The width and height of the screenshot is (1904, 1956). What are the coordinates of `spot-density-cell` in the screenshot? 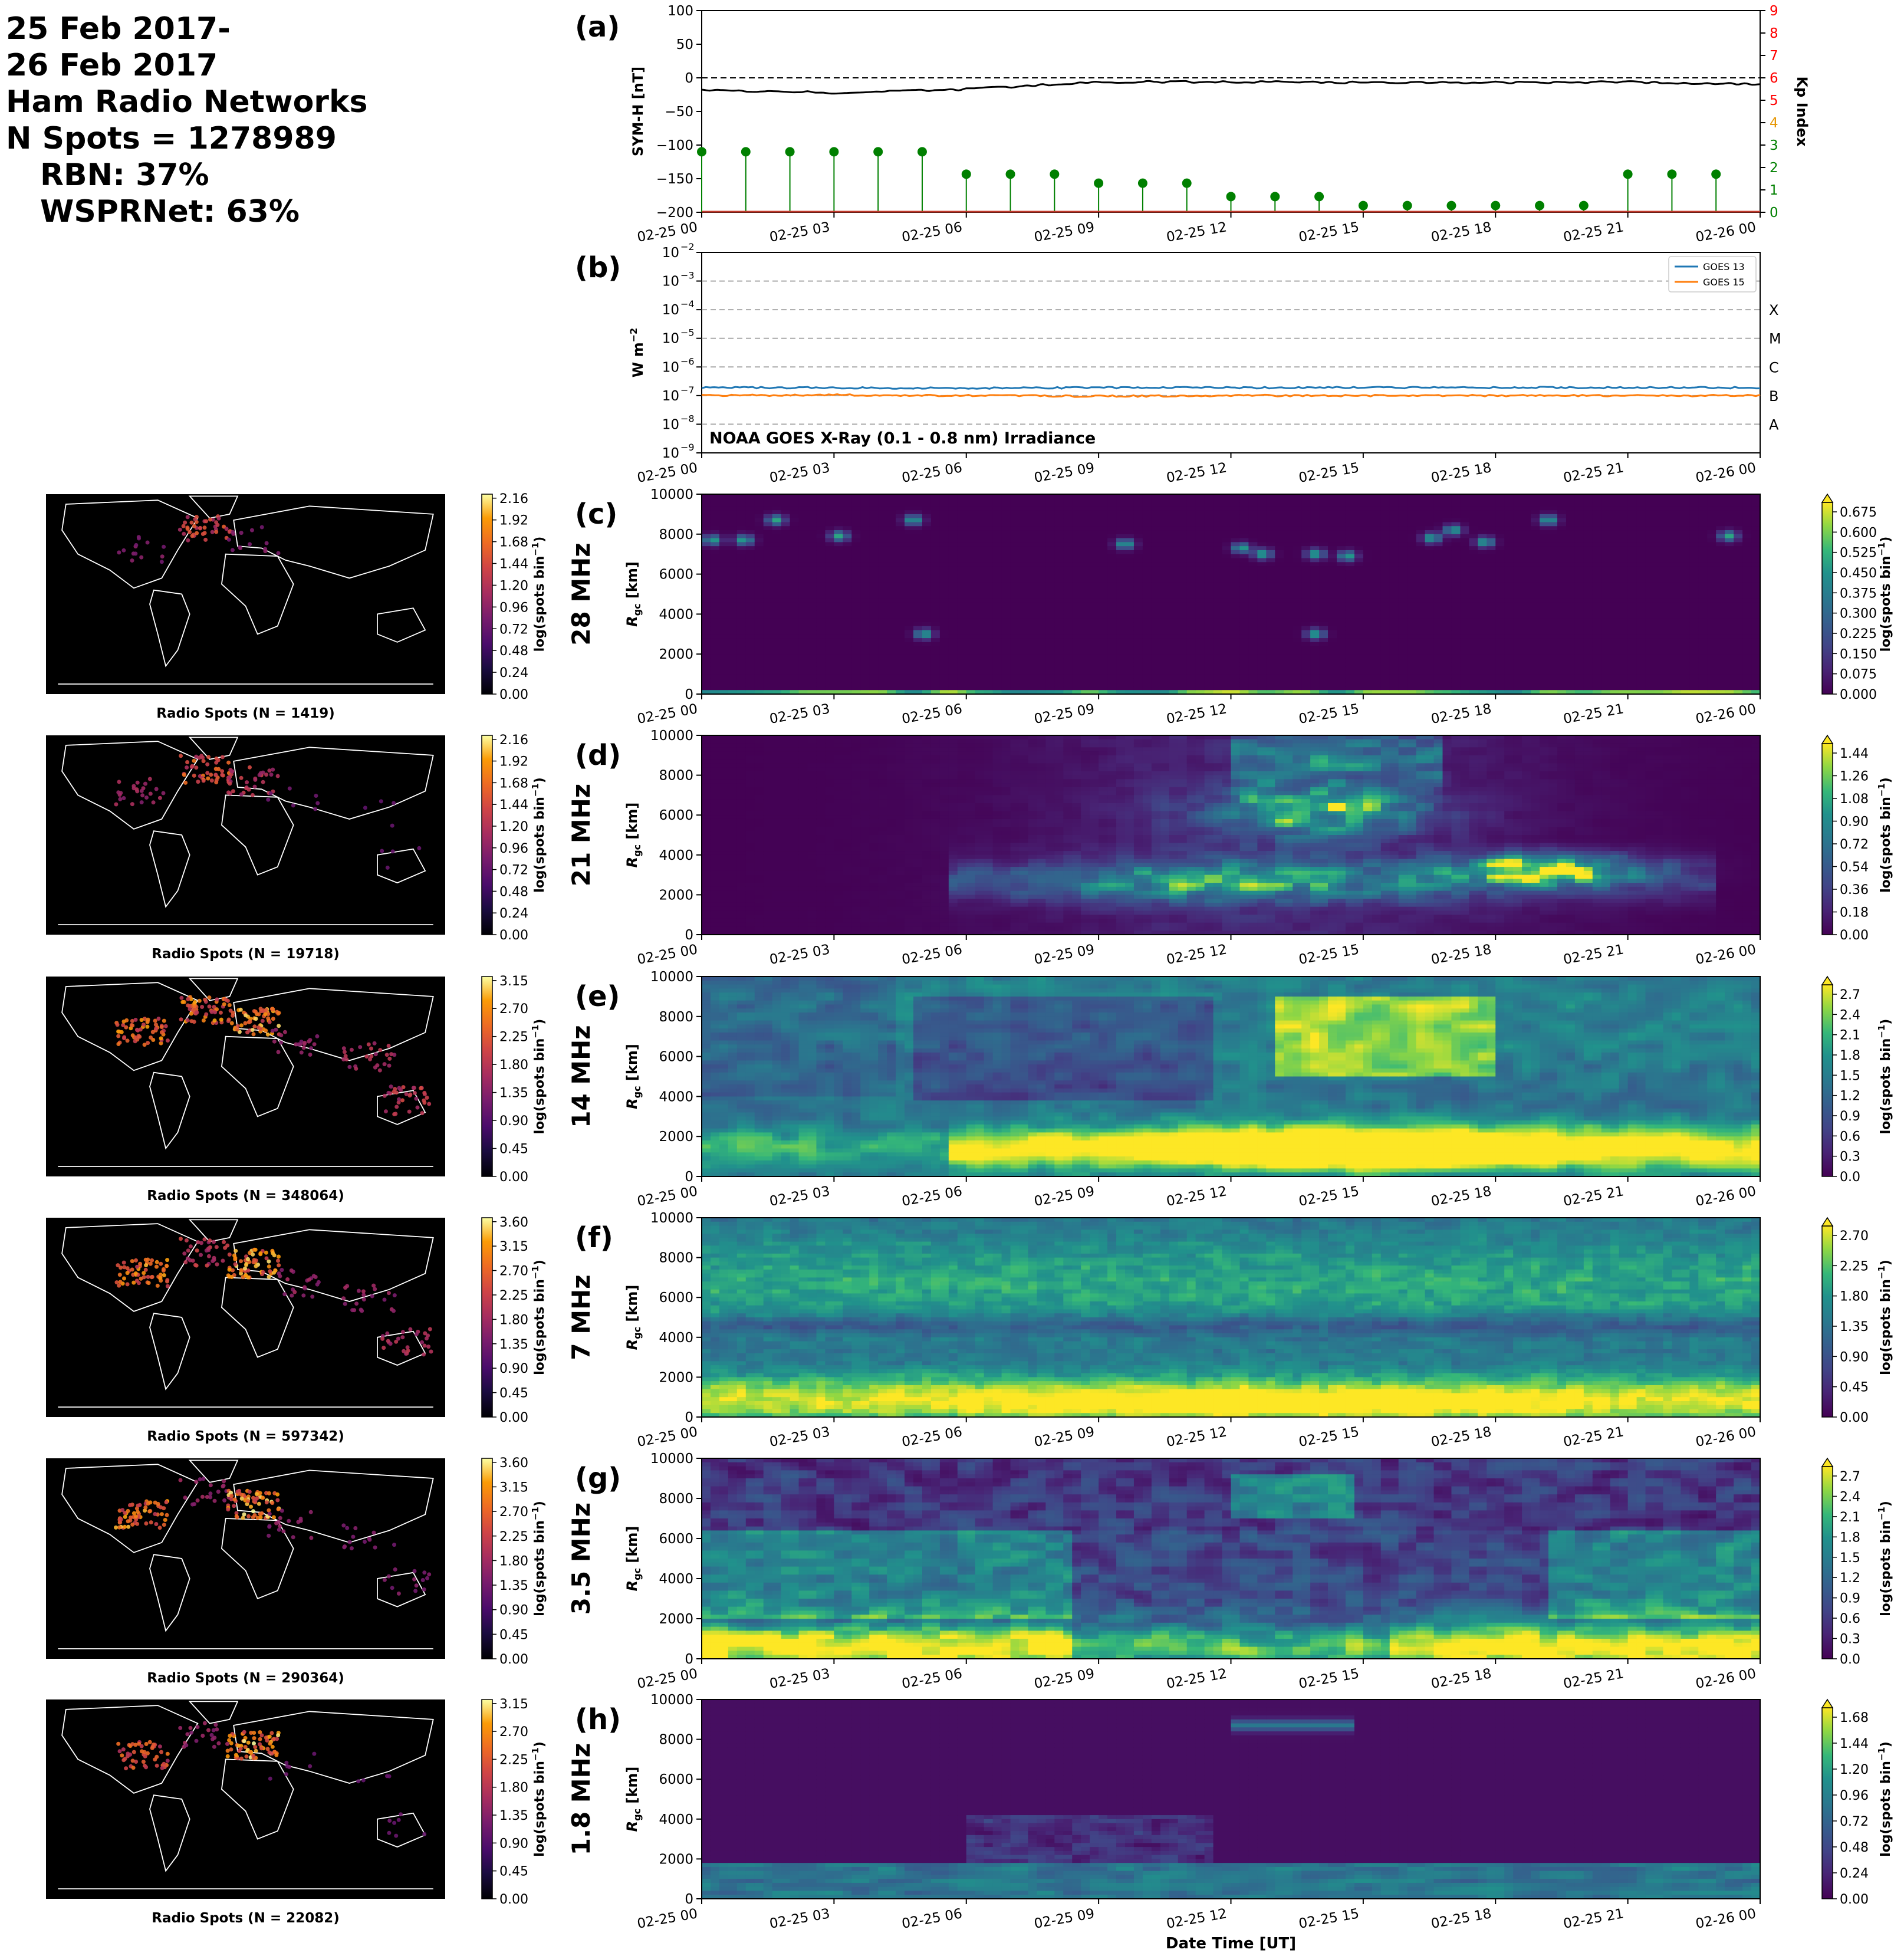 It's located at (132, 560).